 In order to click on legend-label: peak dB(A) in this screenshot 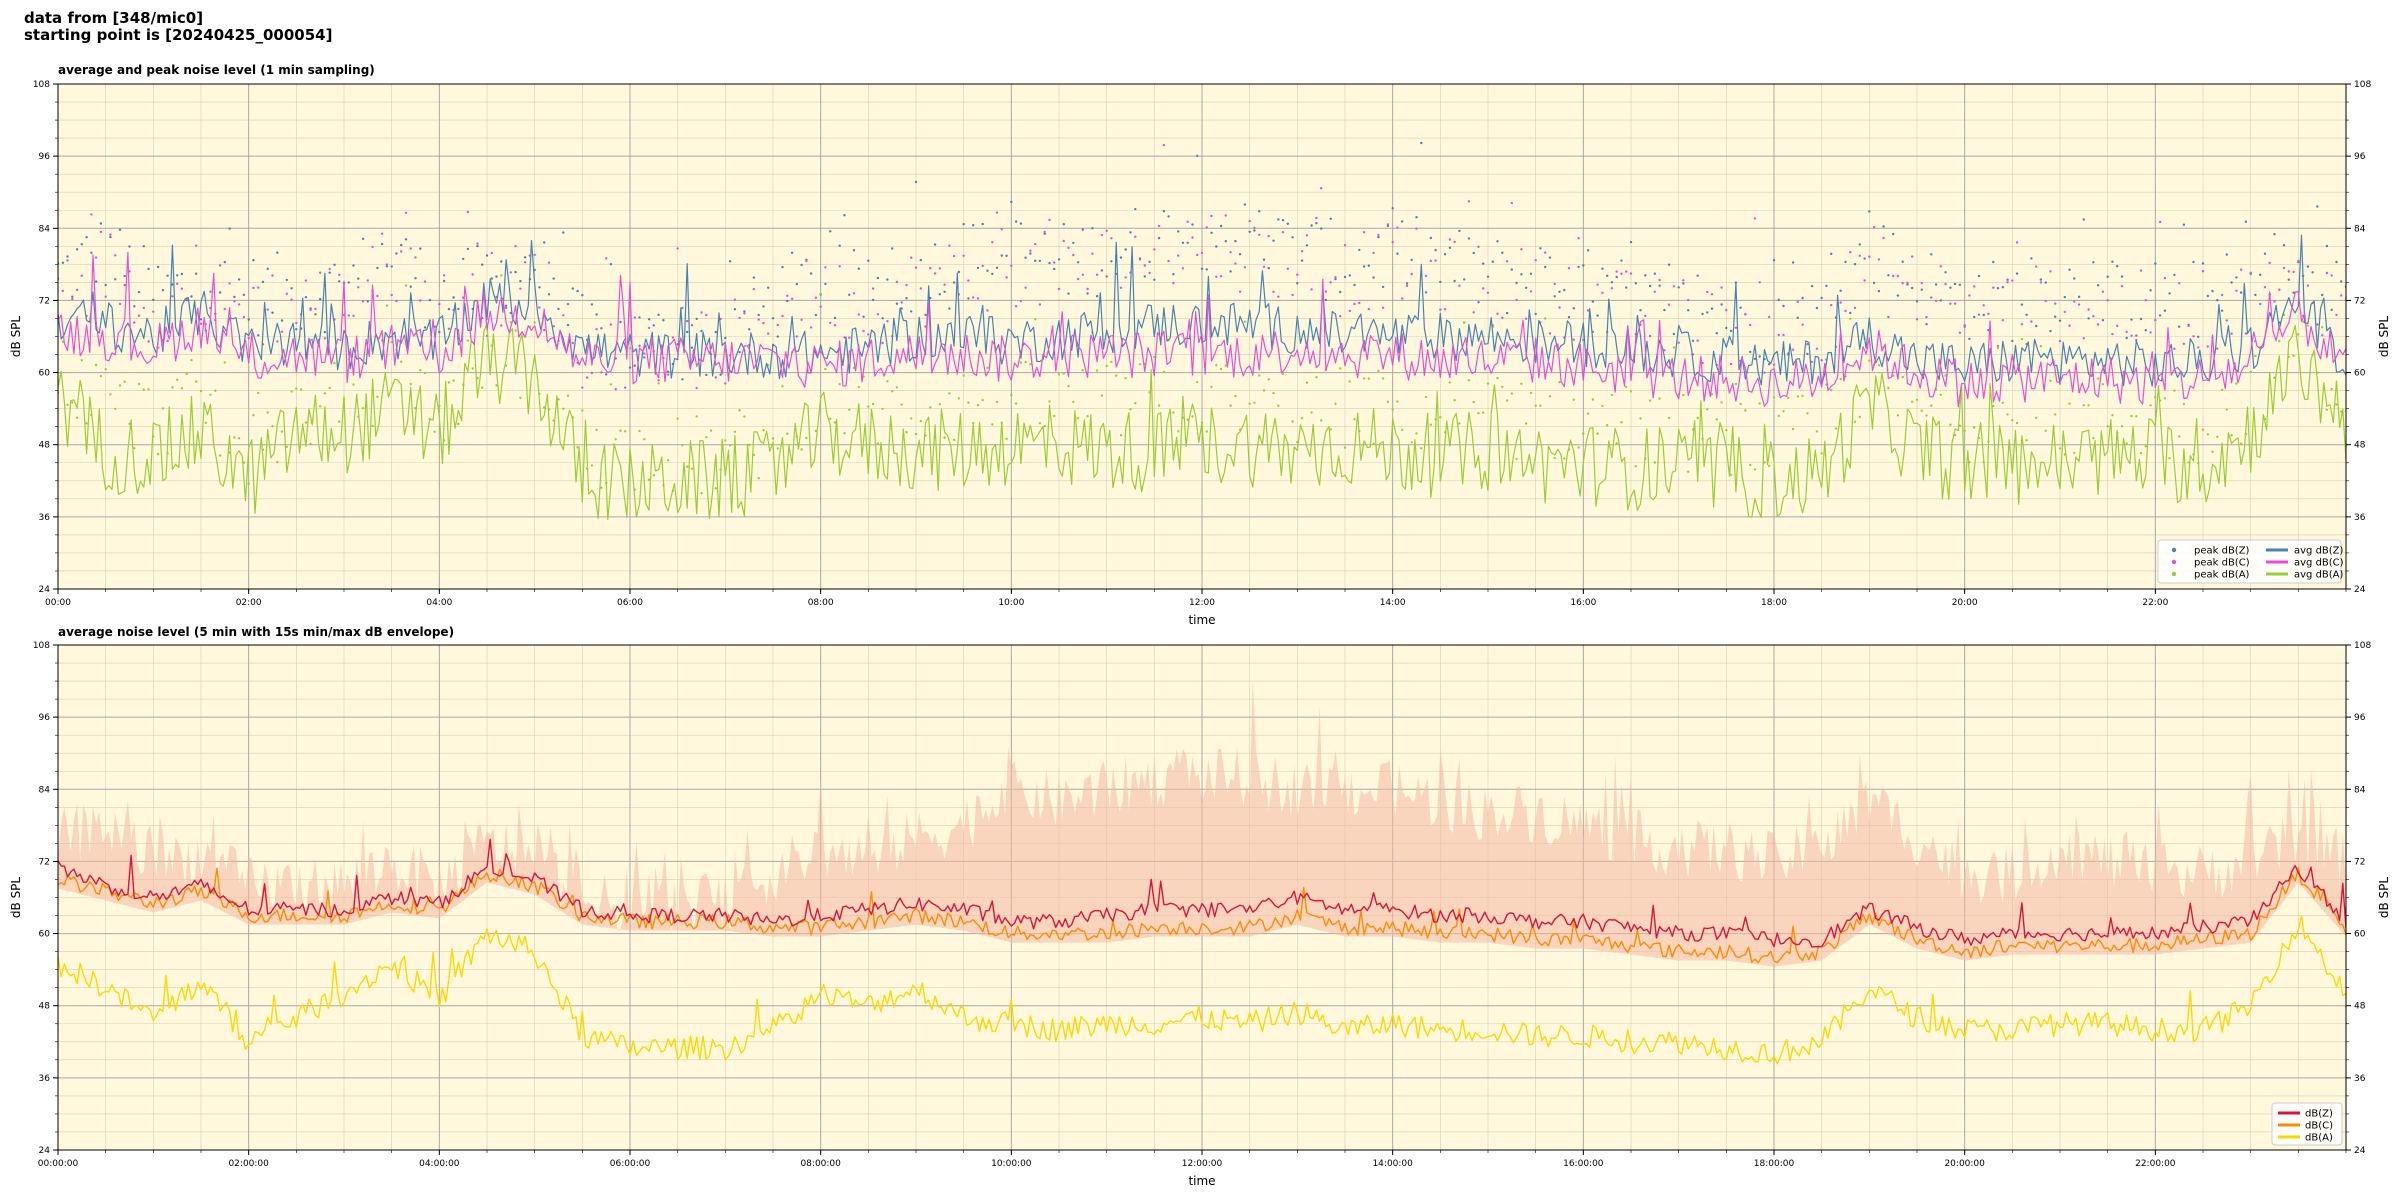, I will do `click(2222, 575)`.